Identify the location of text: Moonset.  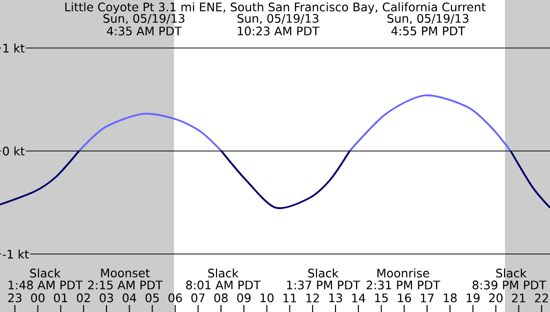
(125, 273).